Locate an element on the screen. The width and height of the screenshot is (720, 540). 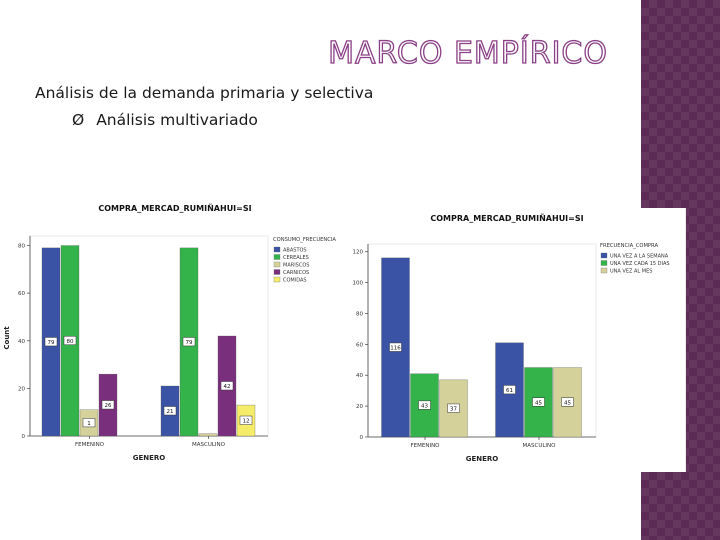
chart-left-title: COMPRA_MERCAD_RUMIÑAHUI=SI is located at coordinates (174, 208).